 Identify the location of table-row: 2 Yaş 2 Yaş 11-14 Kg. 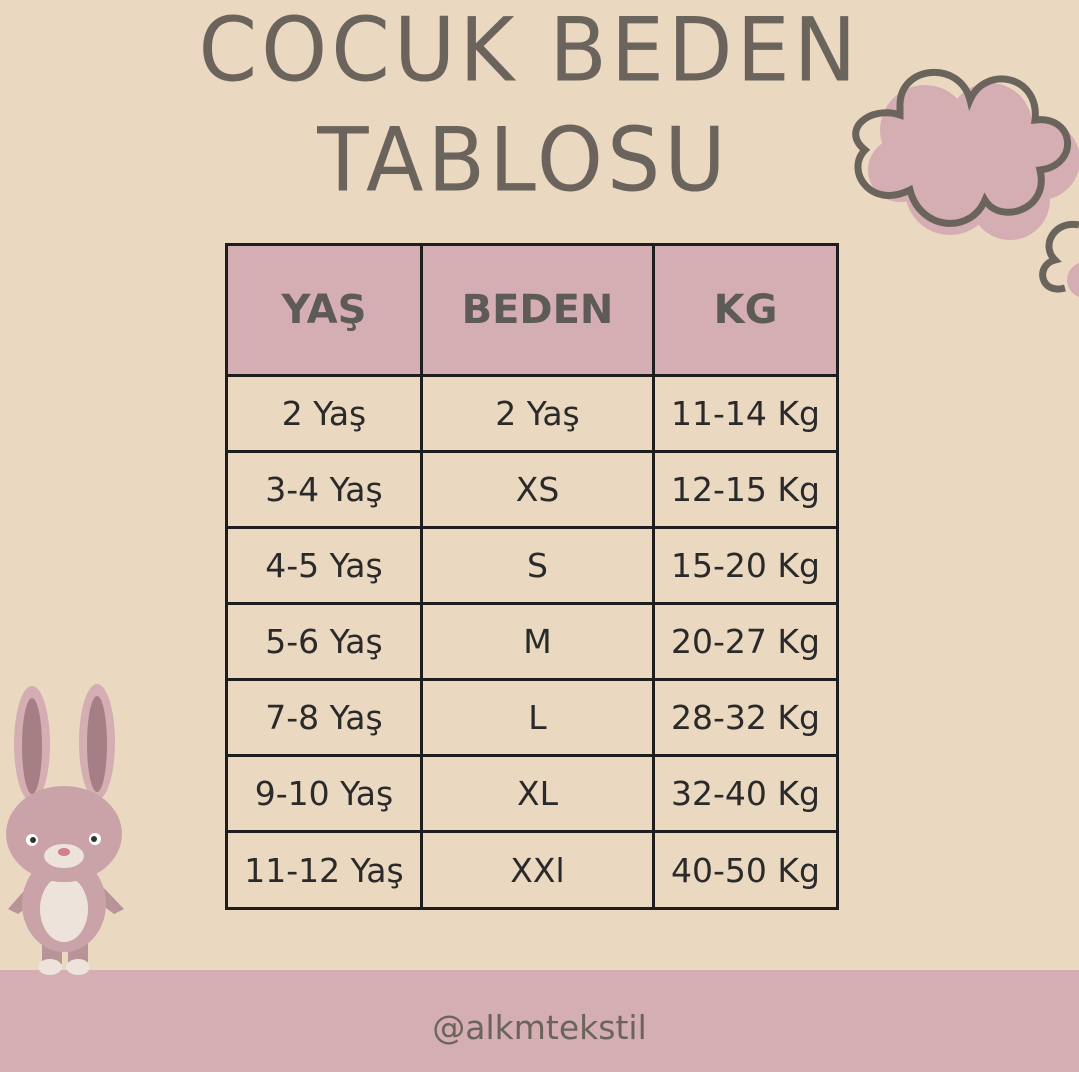
(532, 413).